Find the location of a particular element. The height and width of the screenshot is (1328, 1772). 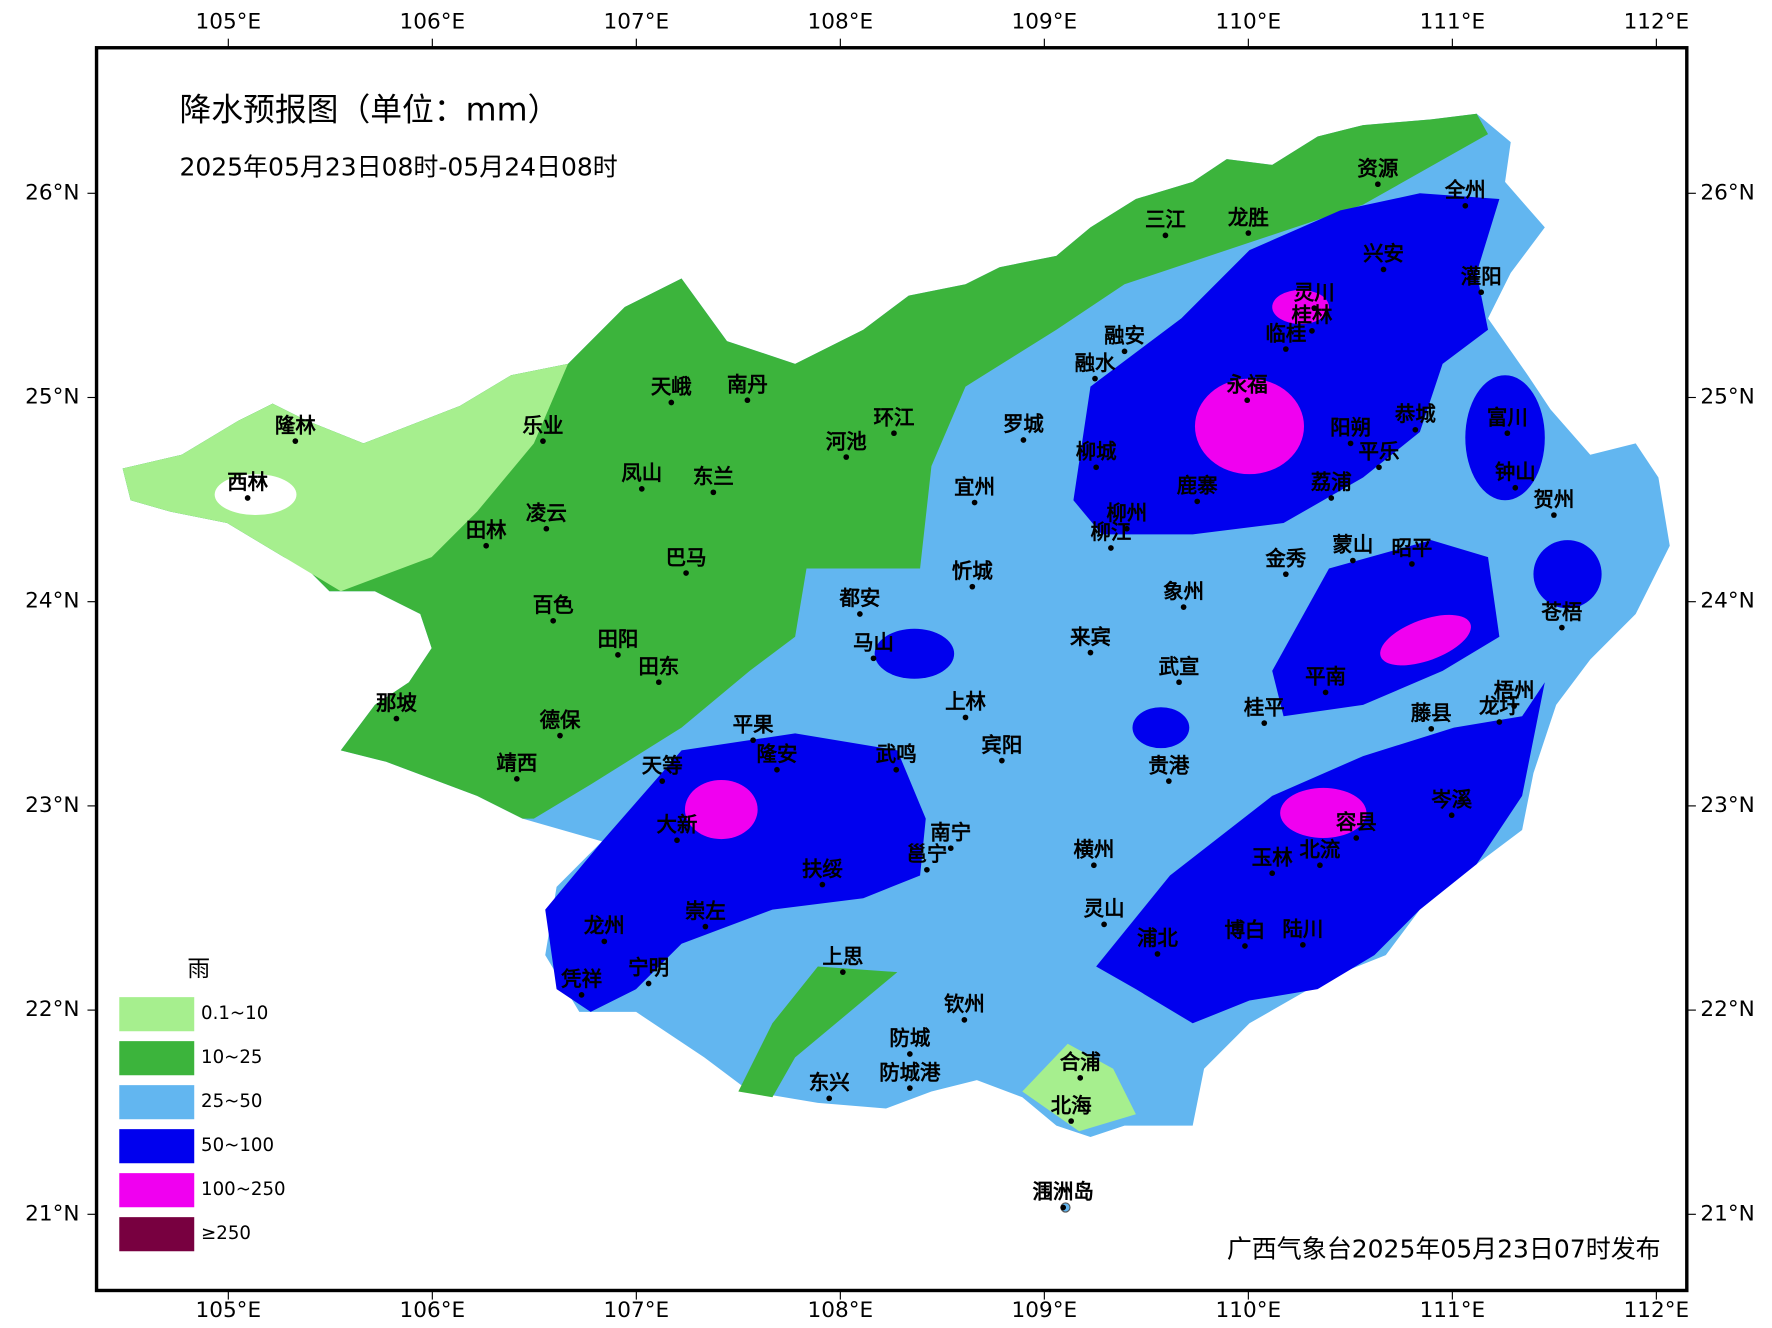

city-label: 隆林 is located at coordinates (295, 425).